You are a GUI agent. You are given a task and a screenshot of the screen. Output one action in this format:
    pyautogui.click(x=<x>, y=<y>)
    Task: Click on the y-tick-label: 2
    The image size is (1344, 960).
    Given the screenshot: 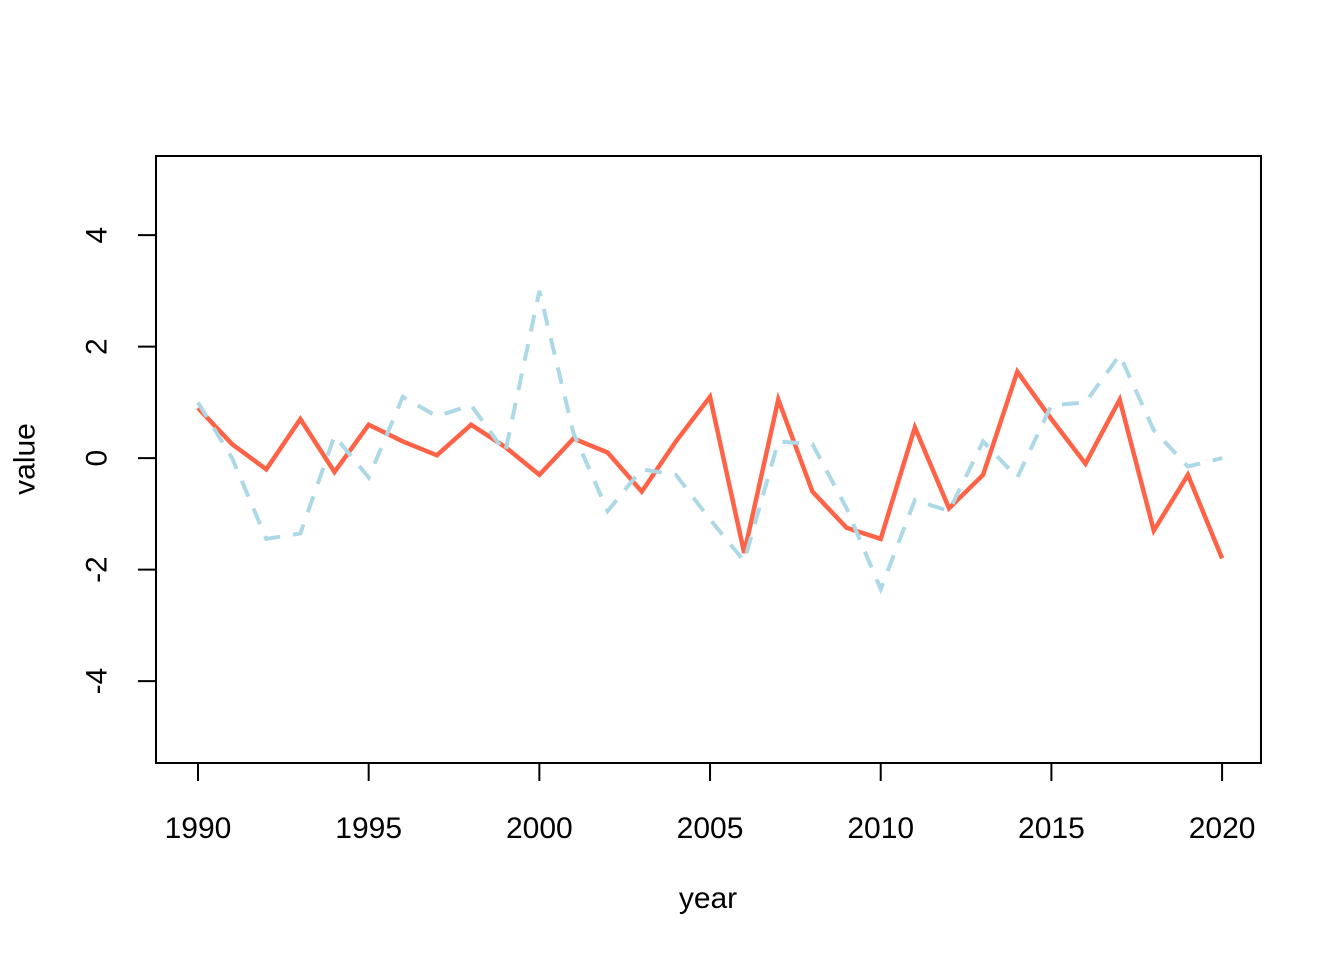 What is the action you would take?
    pyautogui.click(x=97, y=346)
    